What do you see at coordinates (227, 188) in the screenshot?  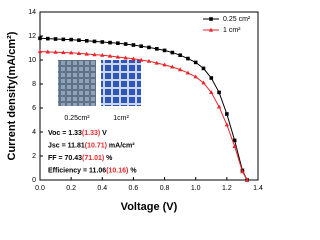 I see `x-tick-label: 1.2` at bounding box center [227, 188].